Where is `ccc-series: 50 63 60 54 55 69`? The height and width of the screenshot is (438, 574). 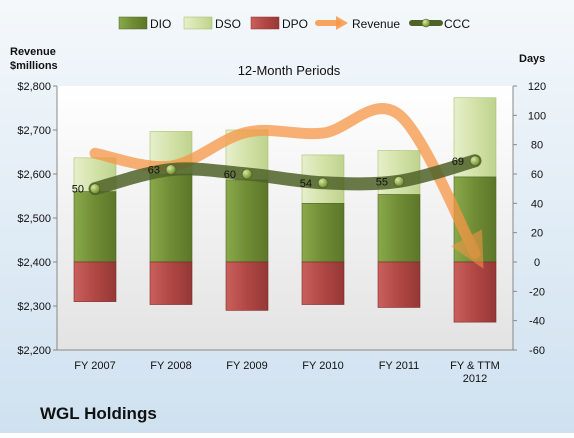
ccc-series: 50 63 60 54 55 69 is located at coordinates (277, 175).